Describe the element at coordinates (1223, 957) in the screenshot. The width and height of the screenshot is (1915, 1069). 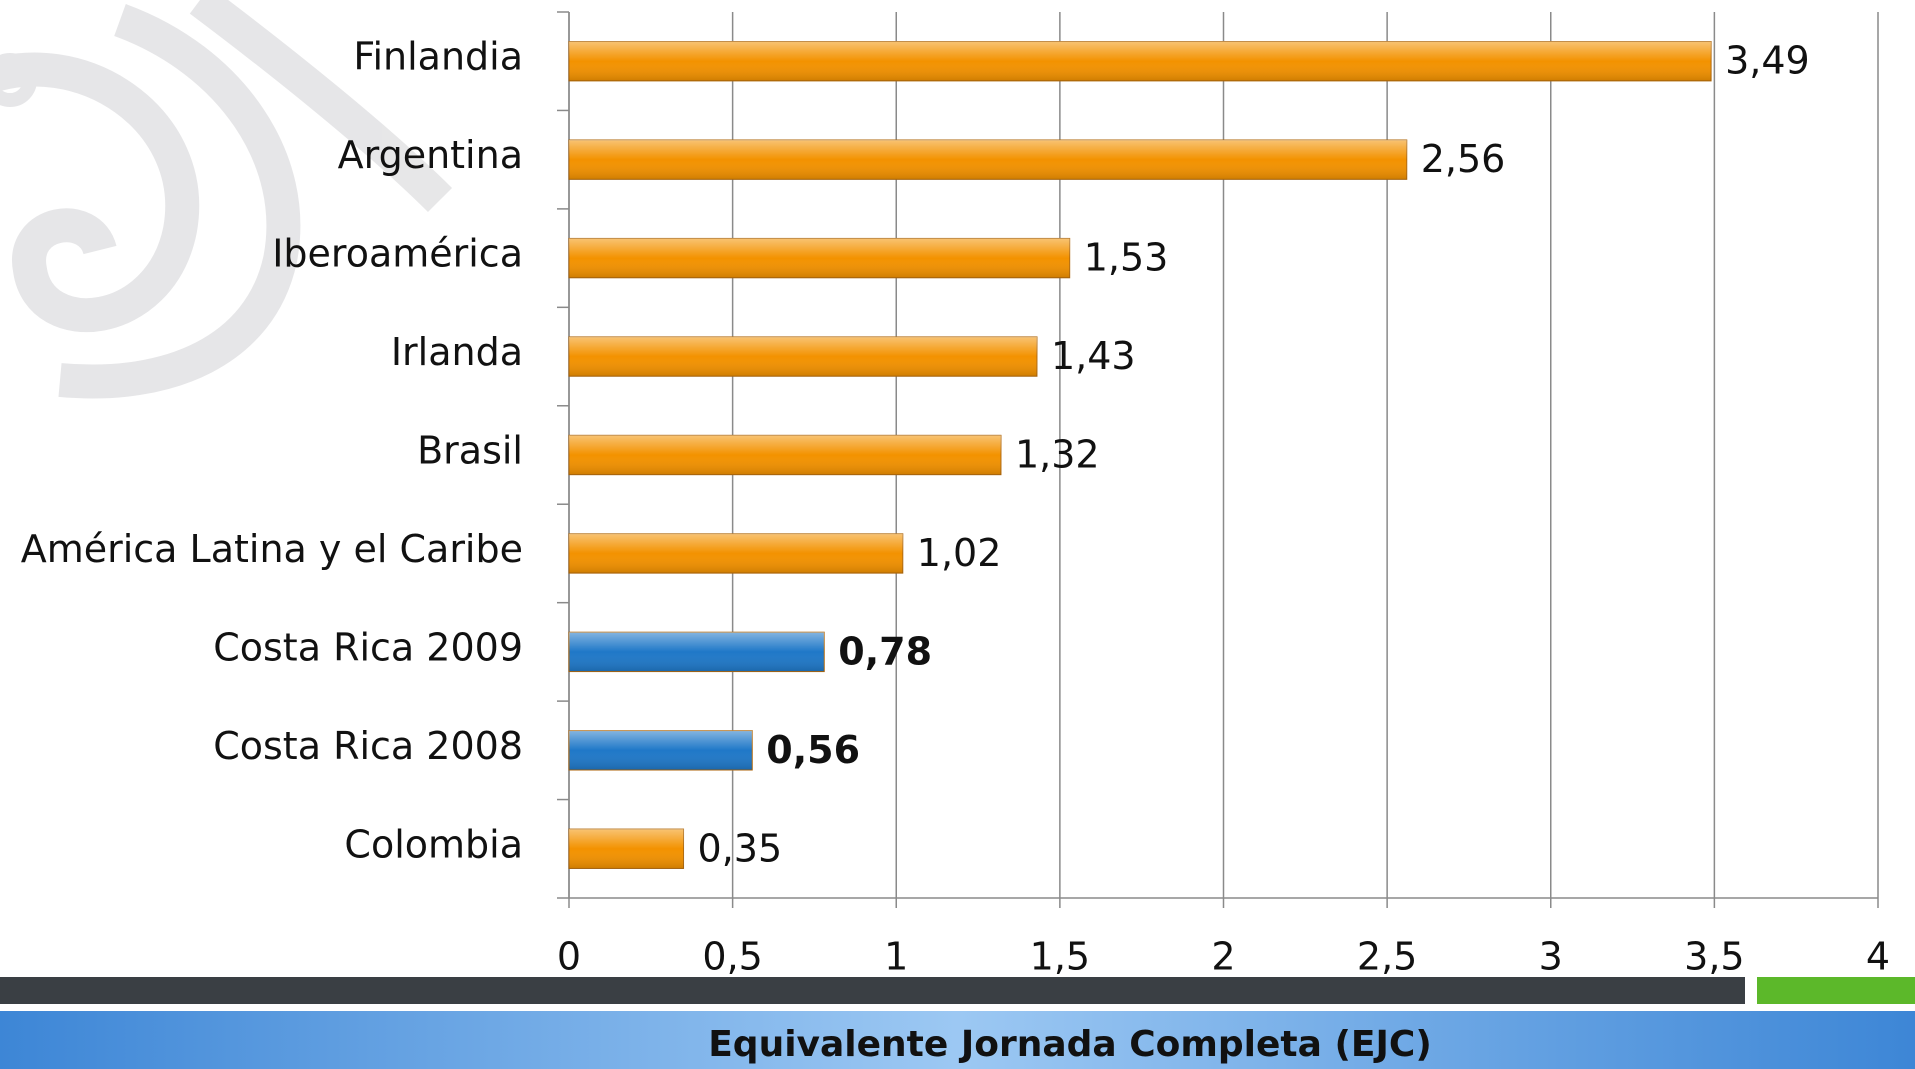
I see `x-tick-label: 2` at that location.